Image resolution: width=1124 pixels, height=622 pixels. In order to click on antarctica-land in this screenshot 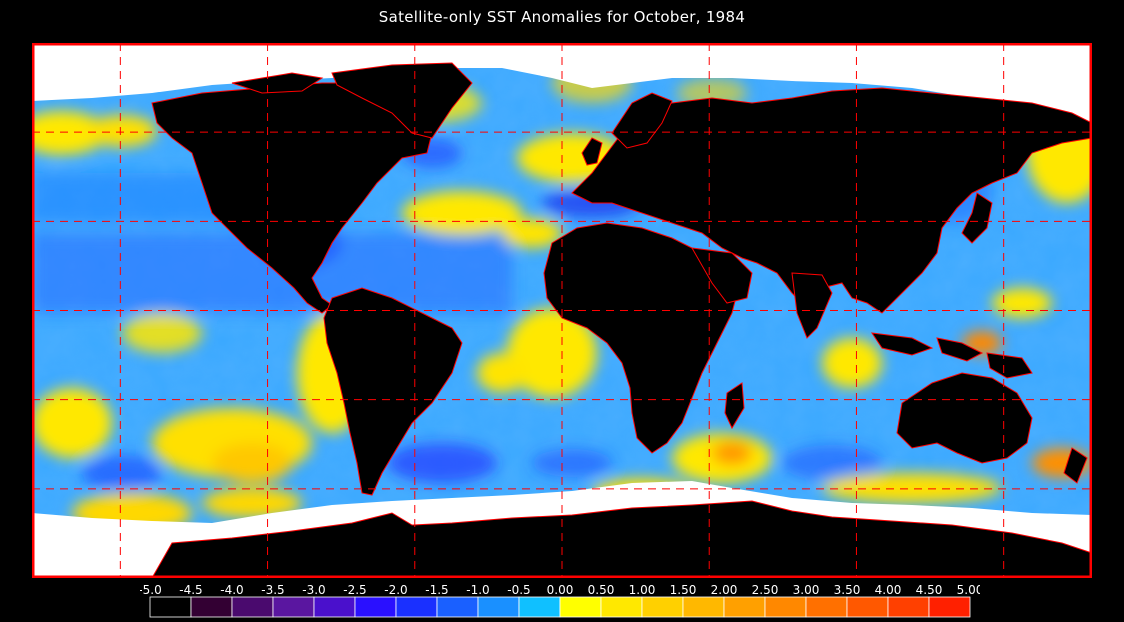, I will do `click(621, 539)`.